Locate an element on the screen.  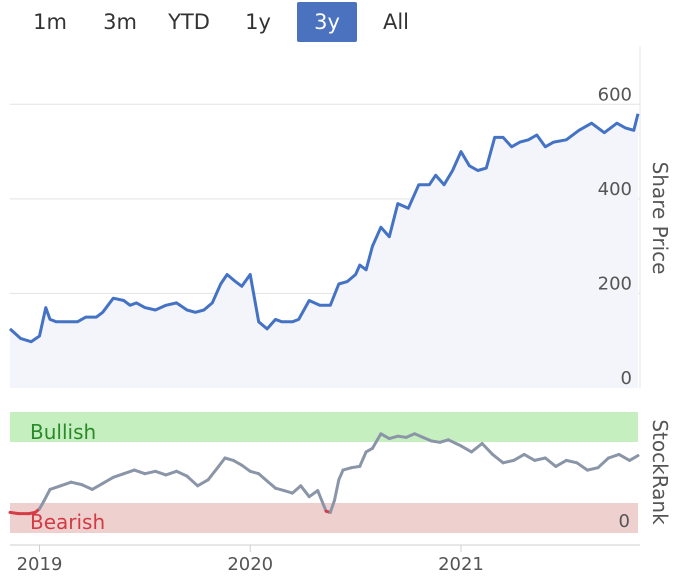
stockrank-zero-label: 0 is located at coordinates (624, 521).